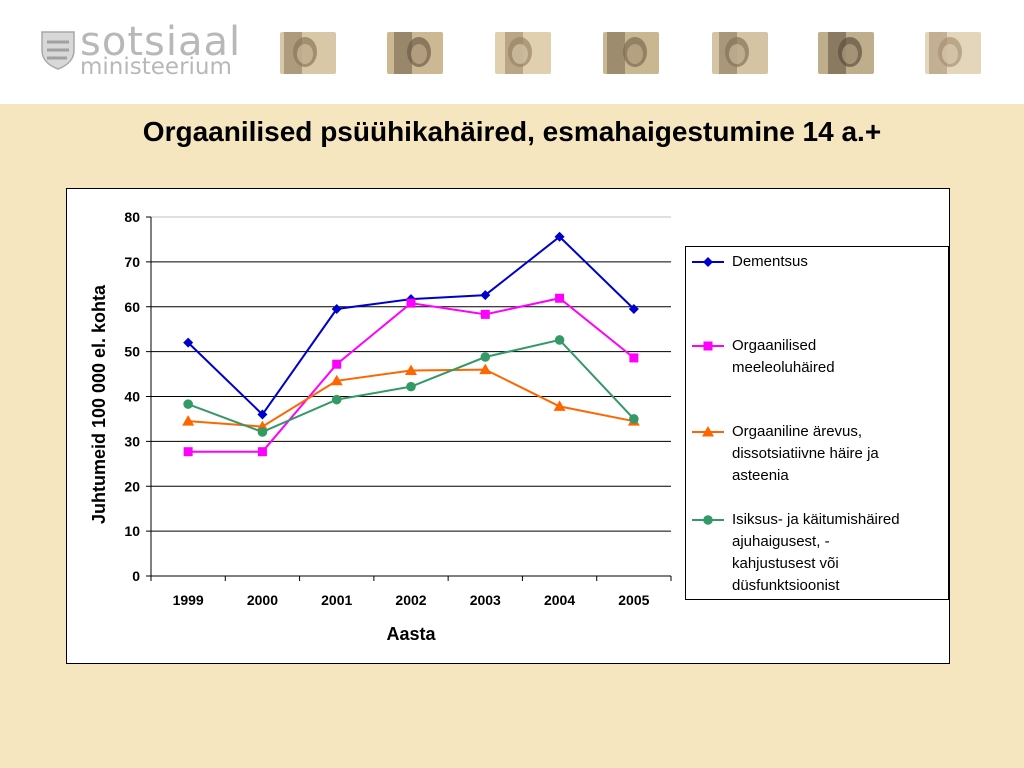 This screenshot has height=768, width=1024. I want to click on x-axis-label: Aasta, so click(411, 634).